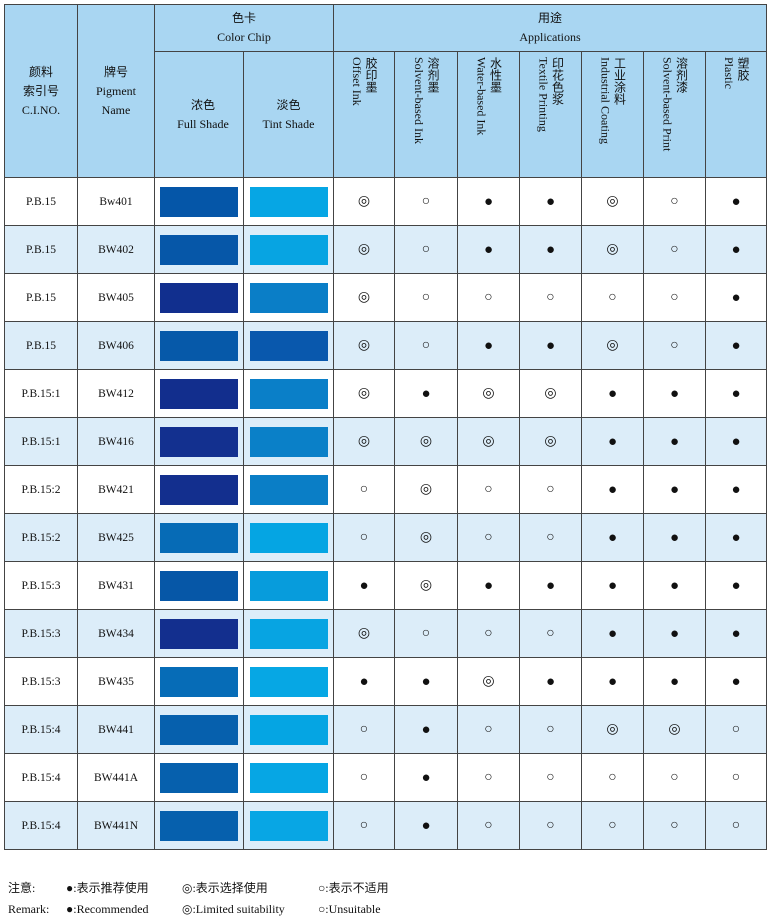 This screenshot has height=920, width=770. I want to click on remark-label-en: Remark:, so click(29, 909).